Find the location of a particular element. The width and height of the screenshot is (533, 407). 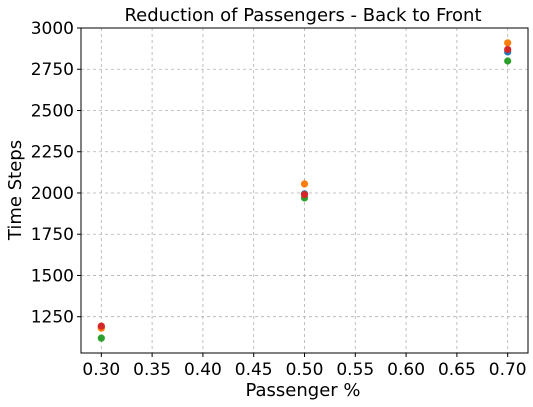

y-tick-label: 2000 is located at coordinates (52, 194).